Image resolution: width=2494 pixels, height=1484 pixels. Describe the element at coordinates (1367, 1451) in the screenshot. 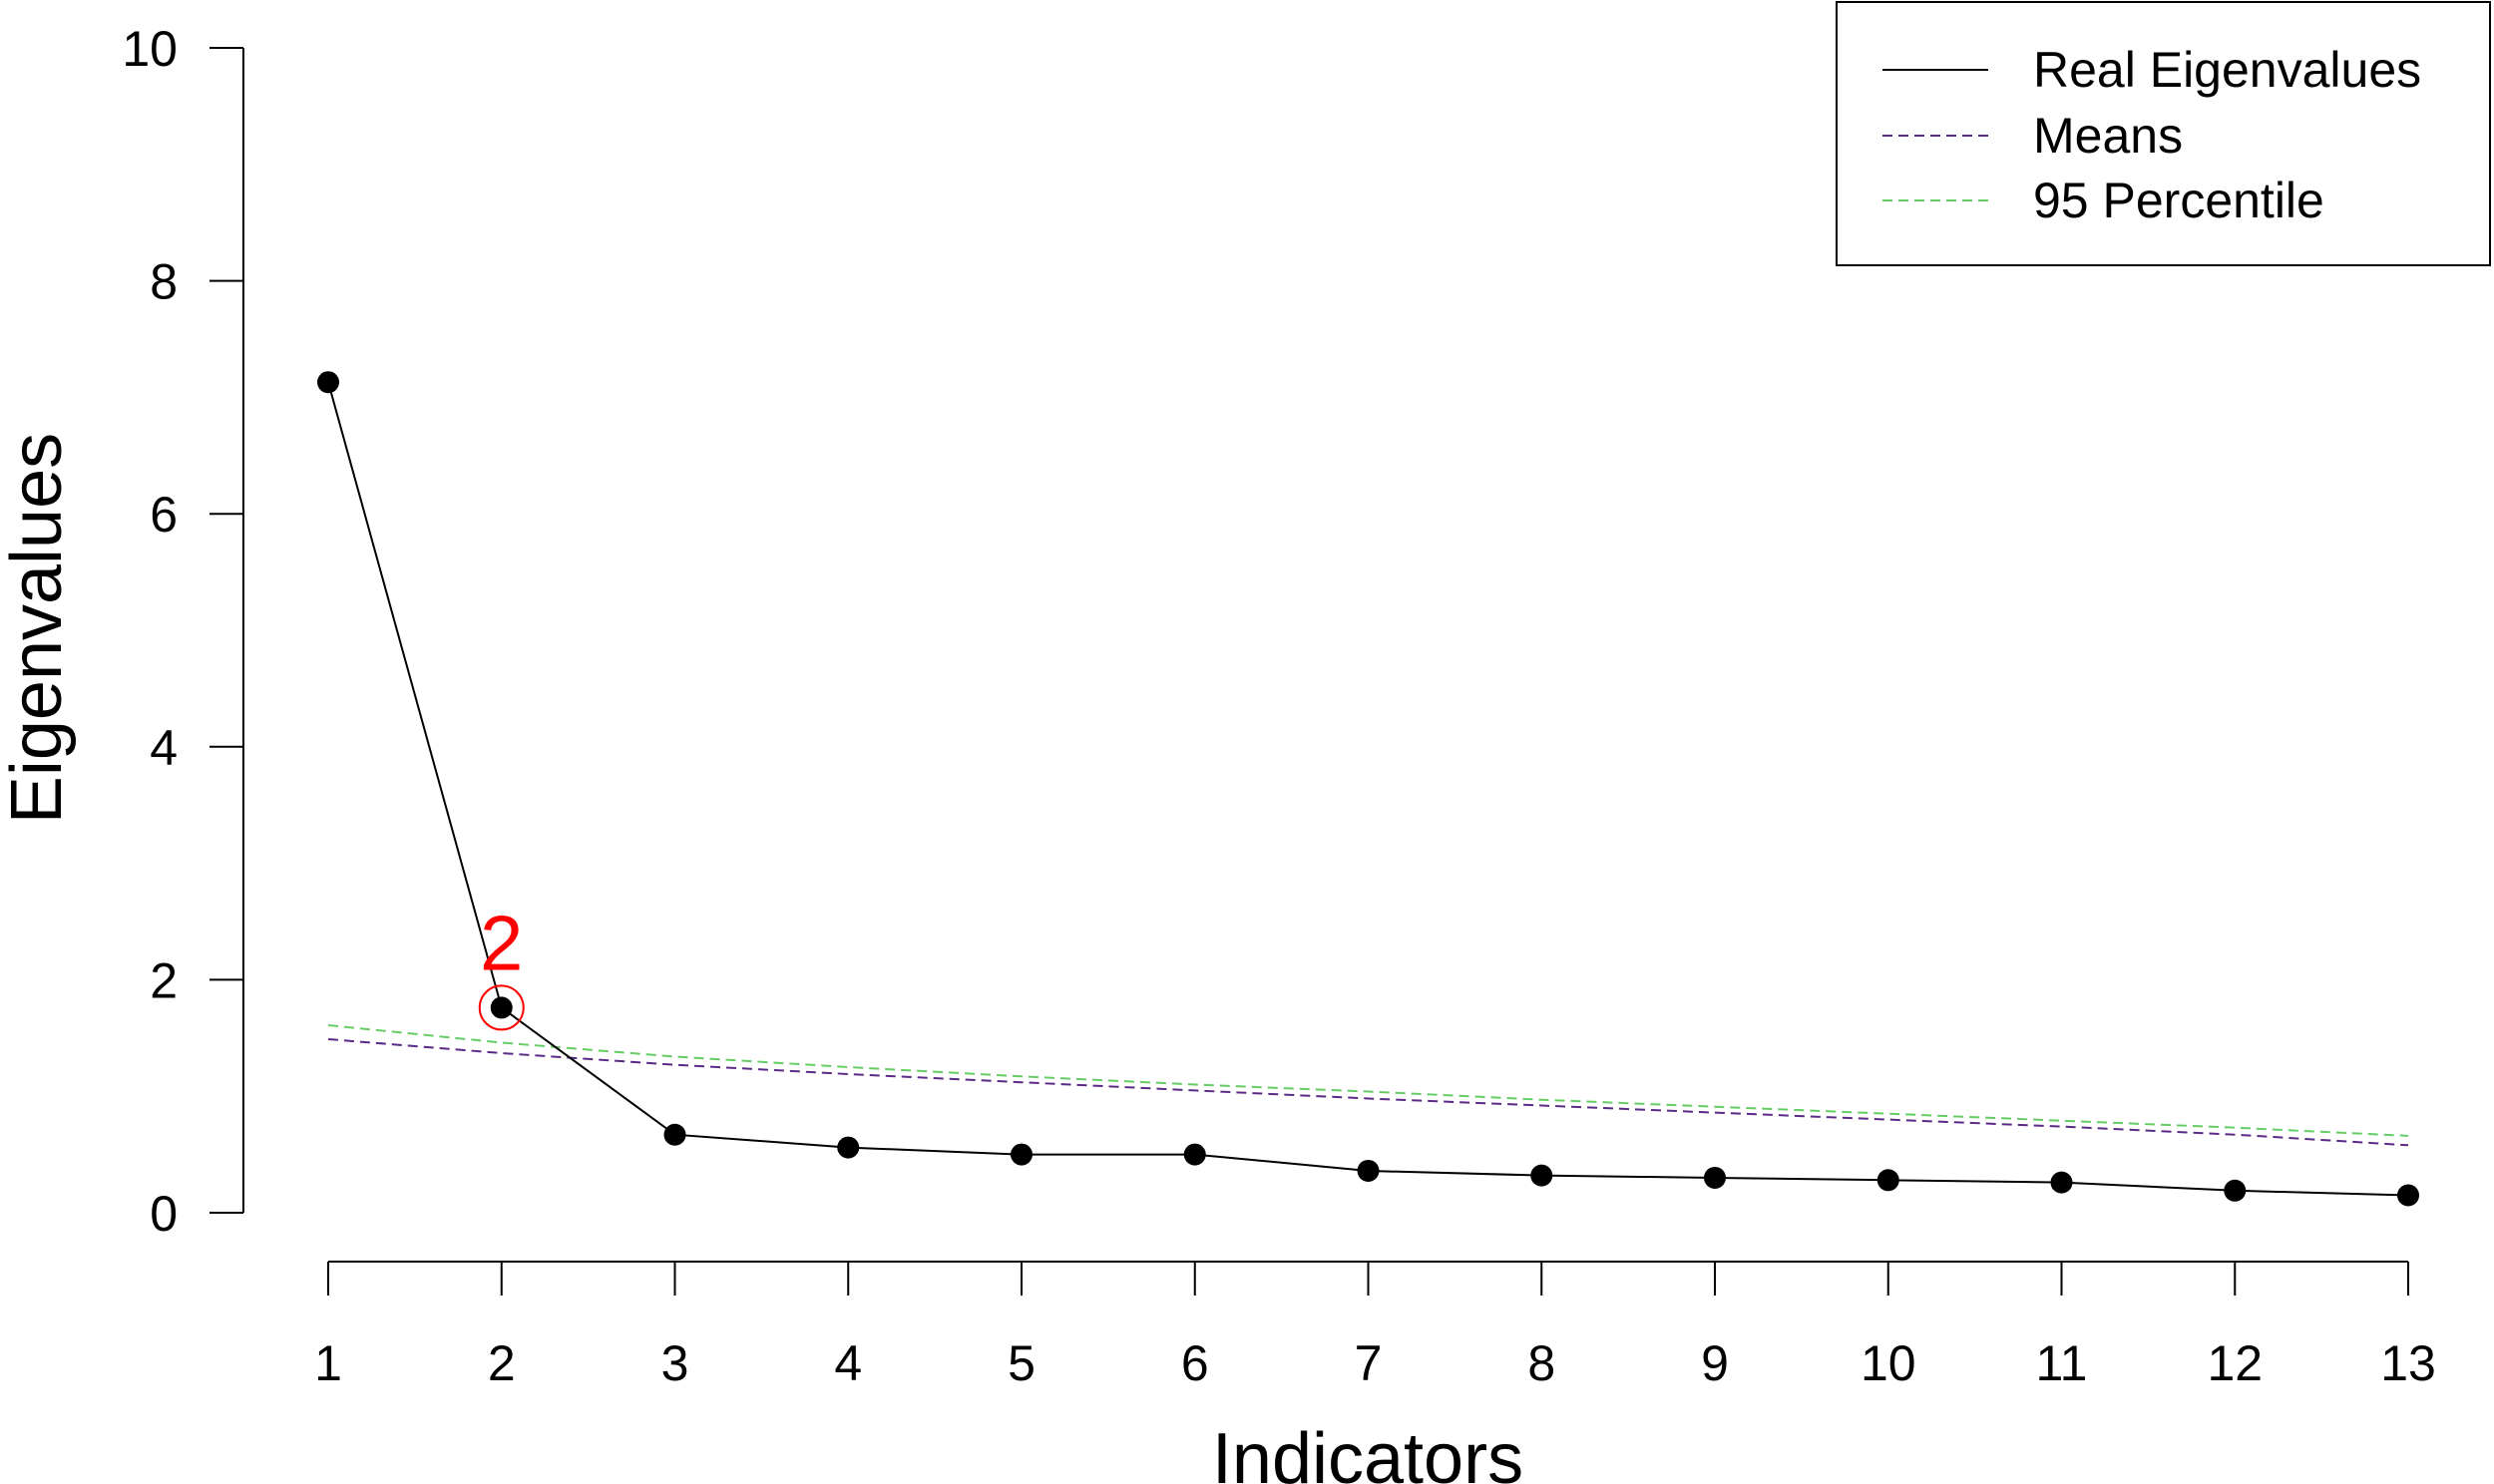

I see `x-axis-title: Indicators` at that location.